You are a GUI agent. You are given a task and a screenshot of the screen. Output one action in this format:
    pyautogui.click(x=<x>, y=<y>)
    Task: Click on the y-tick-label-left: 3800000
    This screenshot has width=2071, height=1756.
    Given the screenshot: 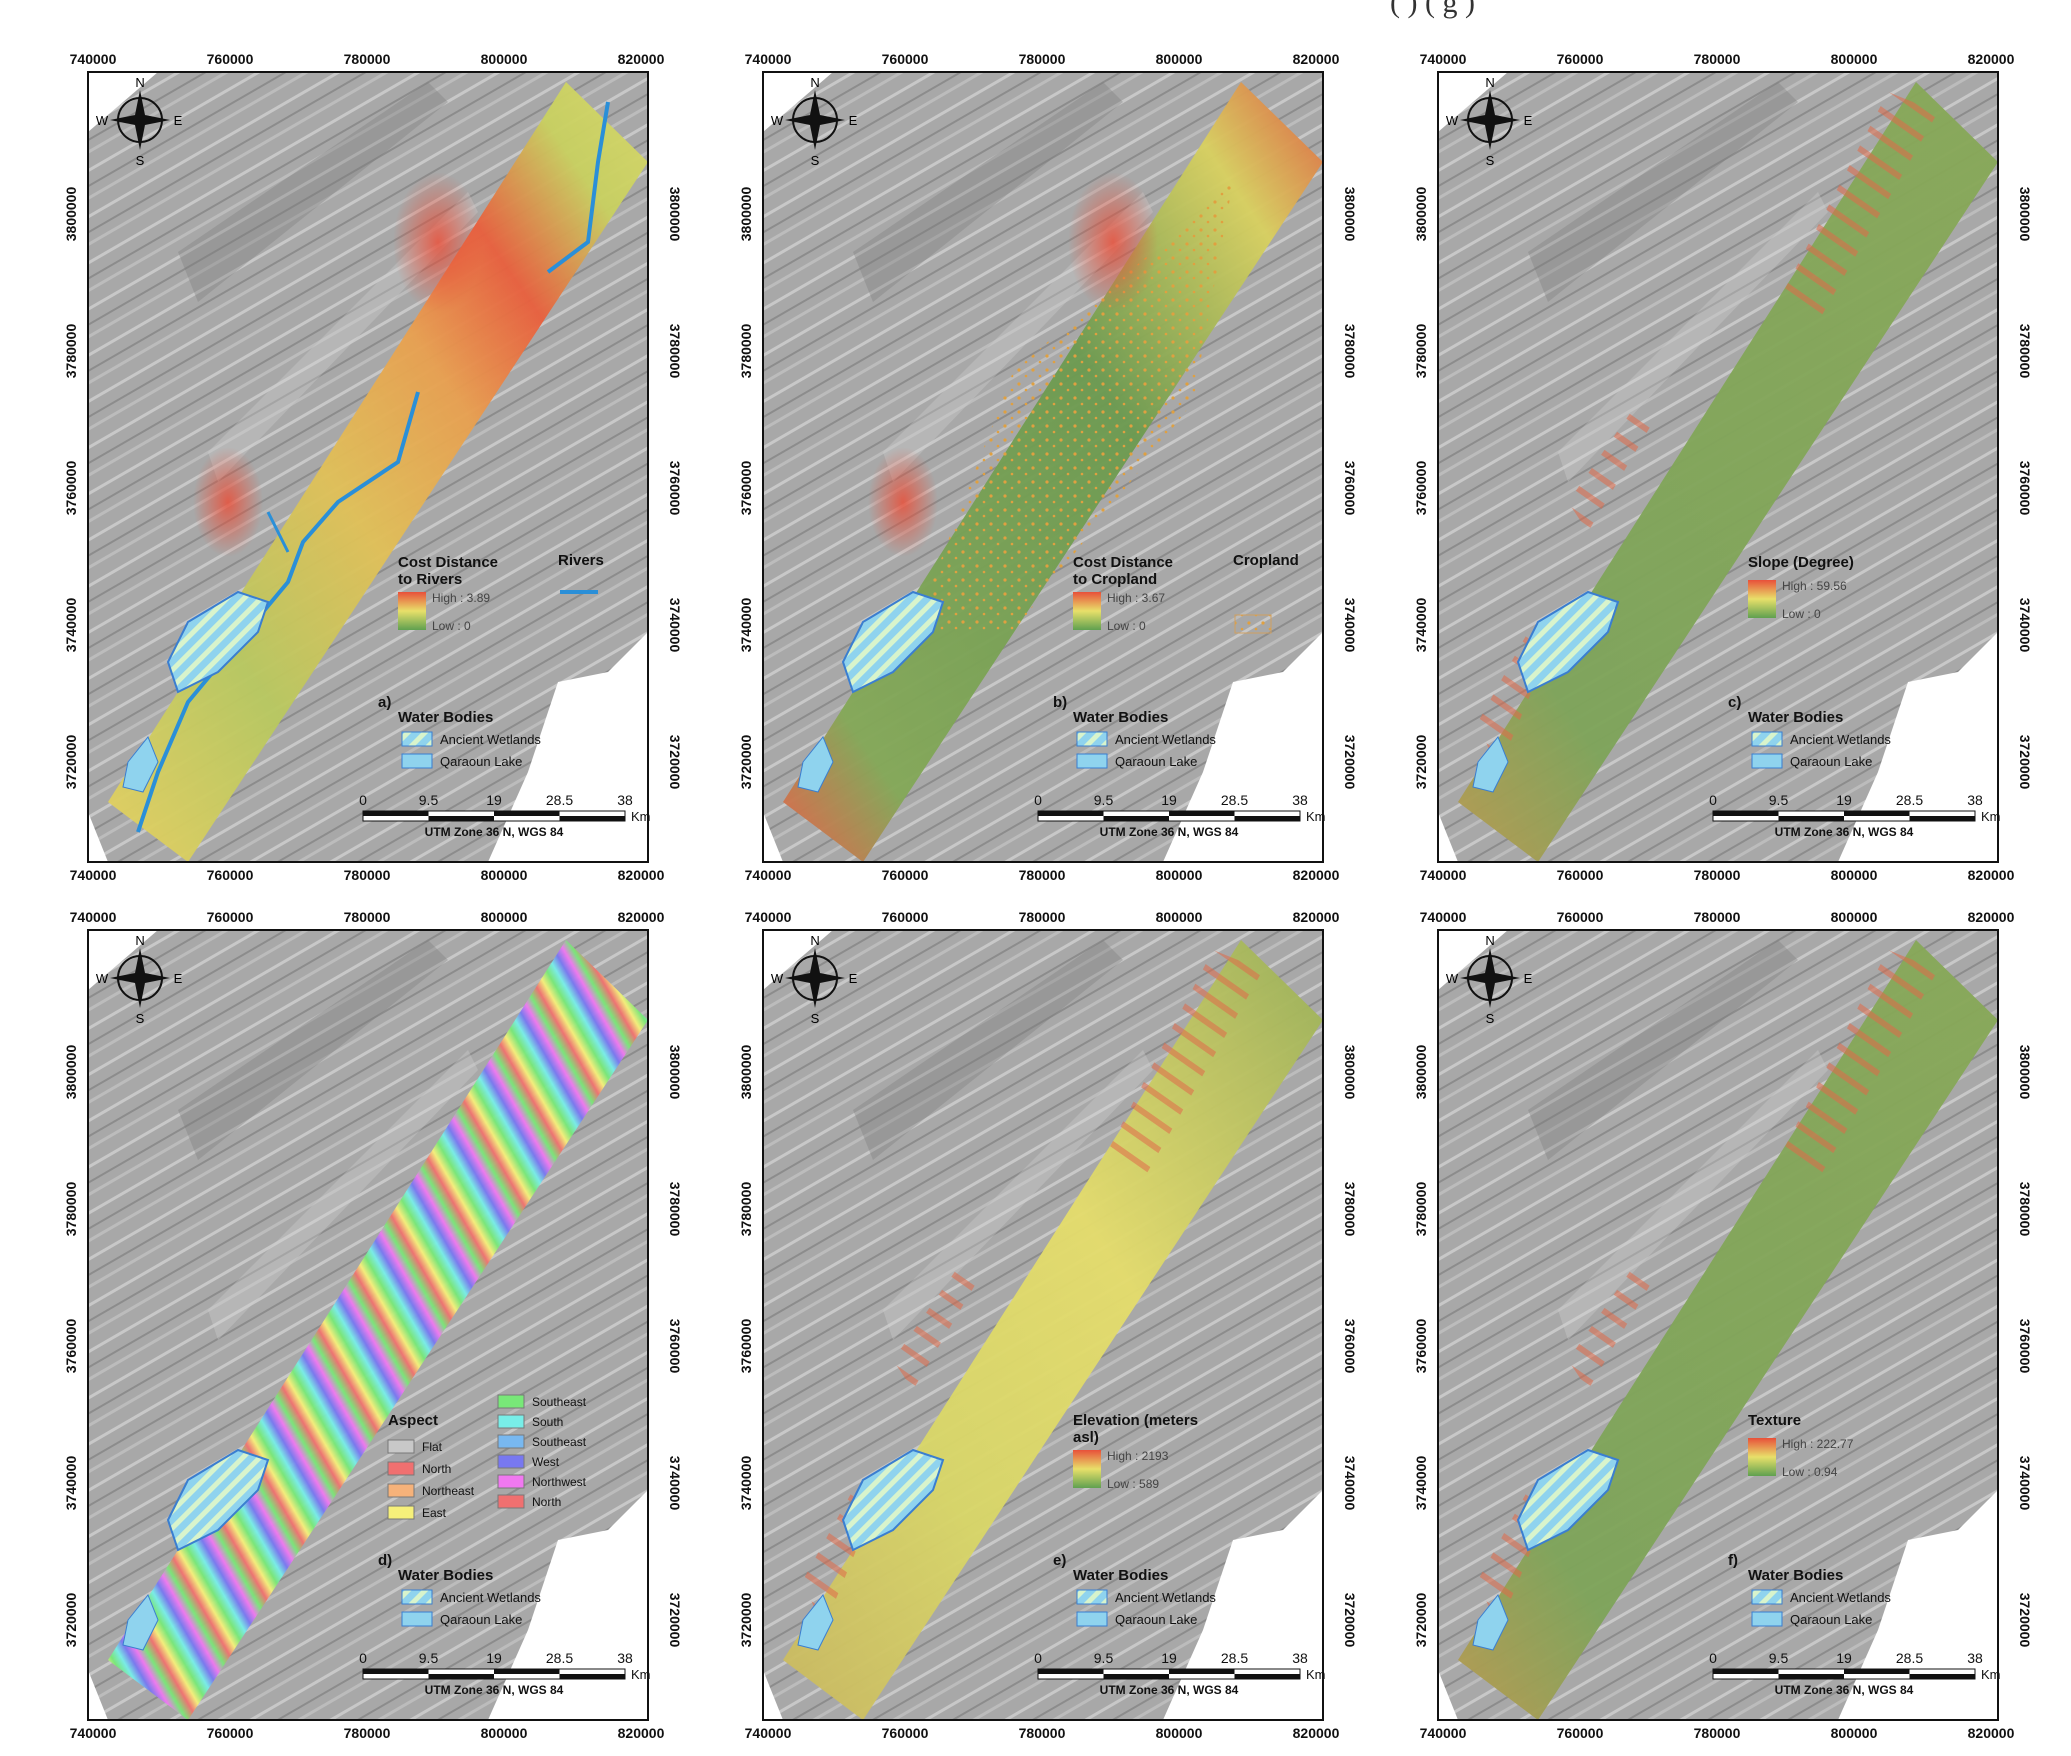 What is the action you would take?
    pyautogui.click(x=746, y=214)
    